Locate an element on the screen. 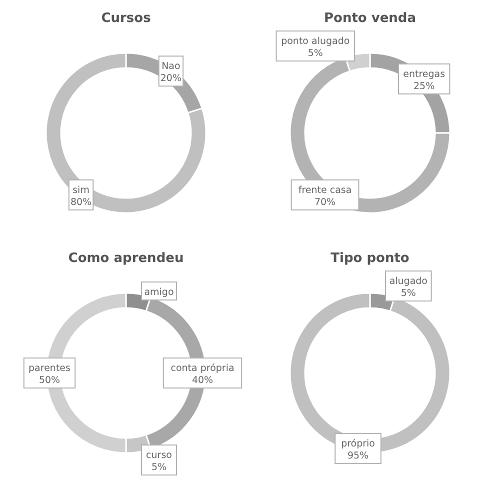 The image size is (495, 479). chart-title: Ponto venda is located at coordinates (369, 19).